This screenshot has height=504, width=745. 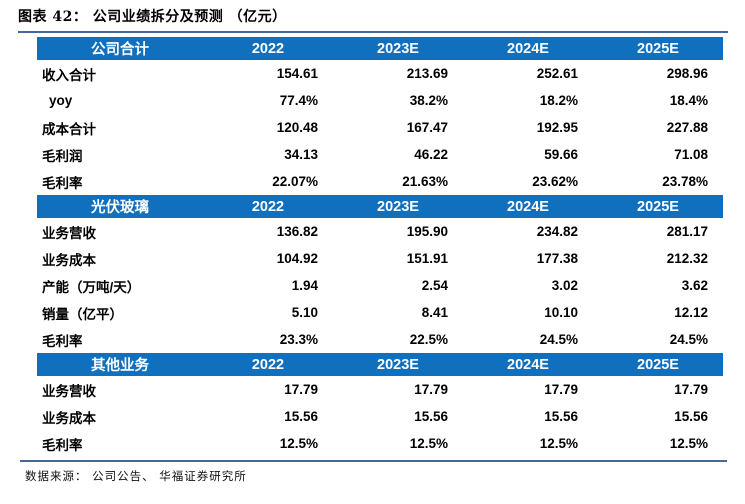 I want to click on cell-value: 71.08, so click(x=658, y=154).